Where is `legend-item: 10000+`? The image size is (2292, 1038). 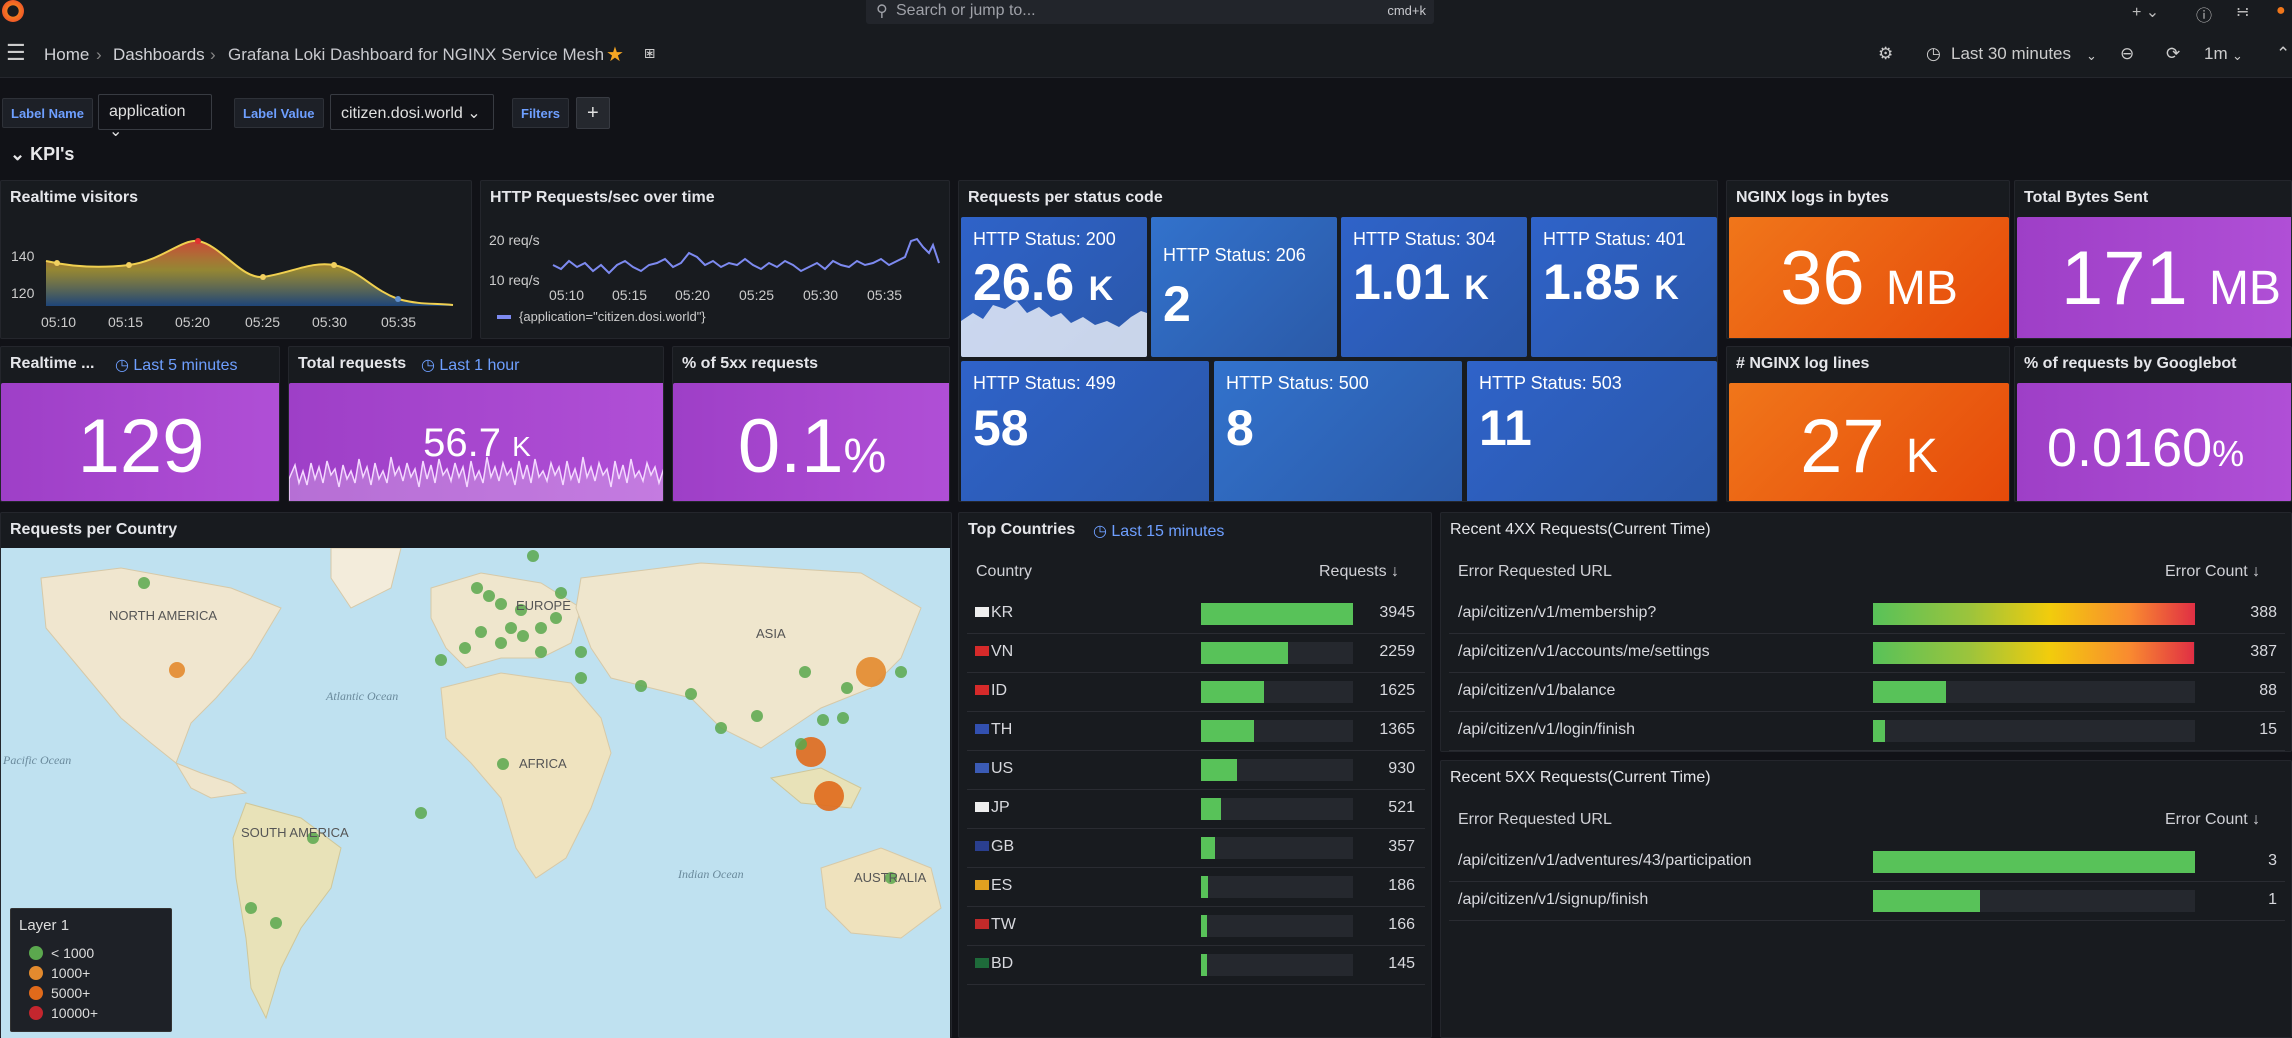
legend-item: 10000+ is located at coordinates (63, 1013).